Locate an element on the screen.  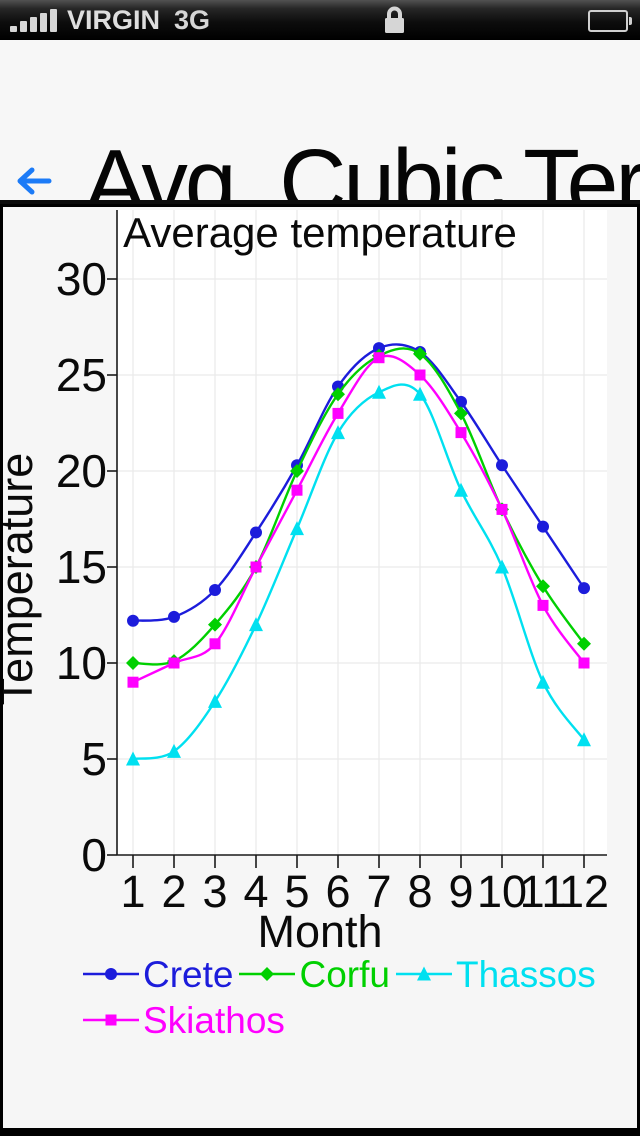
navigation-header: Avg. Cubic Ter is located at coordinates (320, 122).